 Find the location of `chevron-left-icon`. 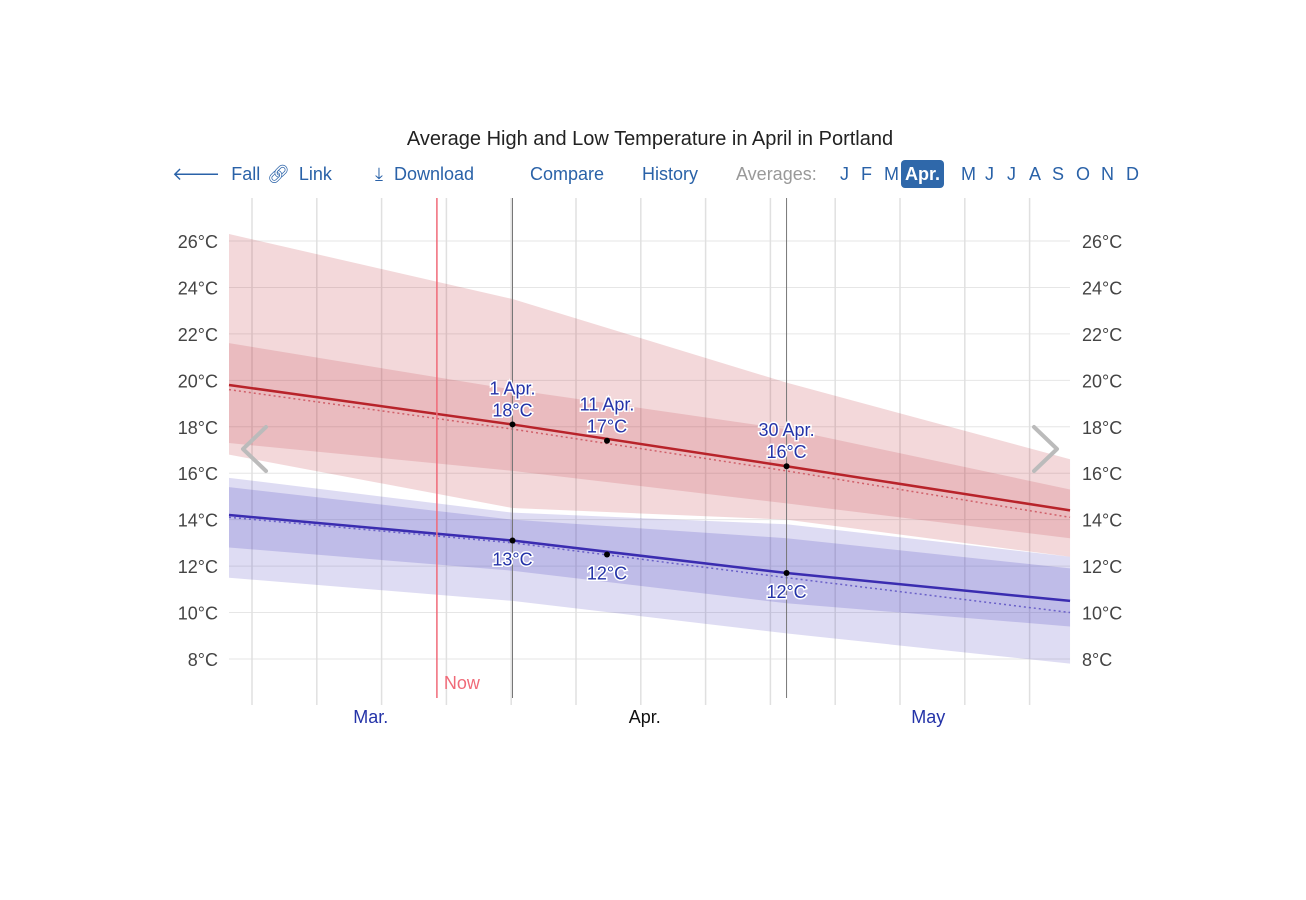

chevron-left-icon is located at coordinates (254, 449).